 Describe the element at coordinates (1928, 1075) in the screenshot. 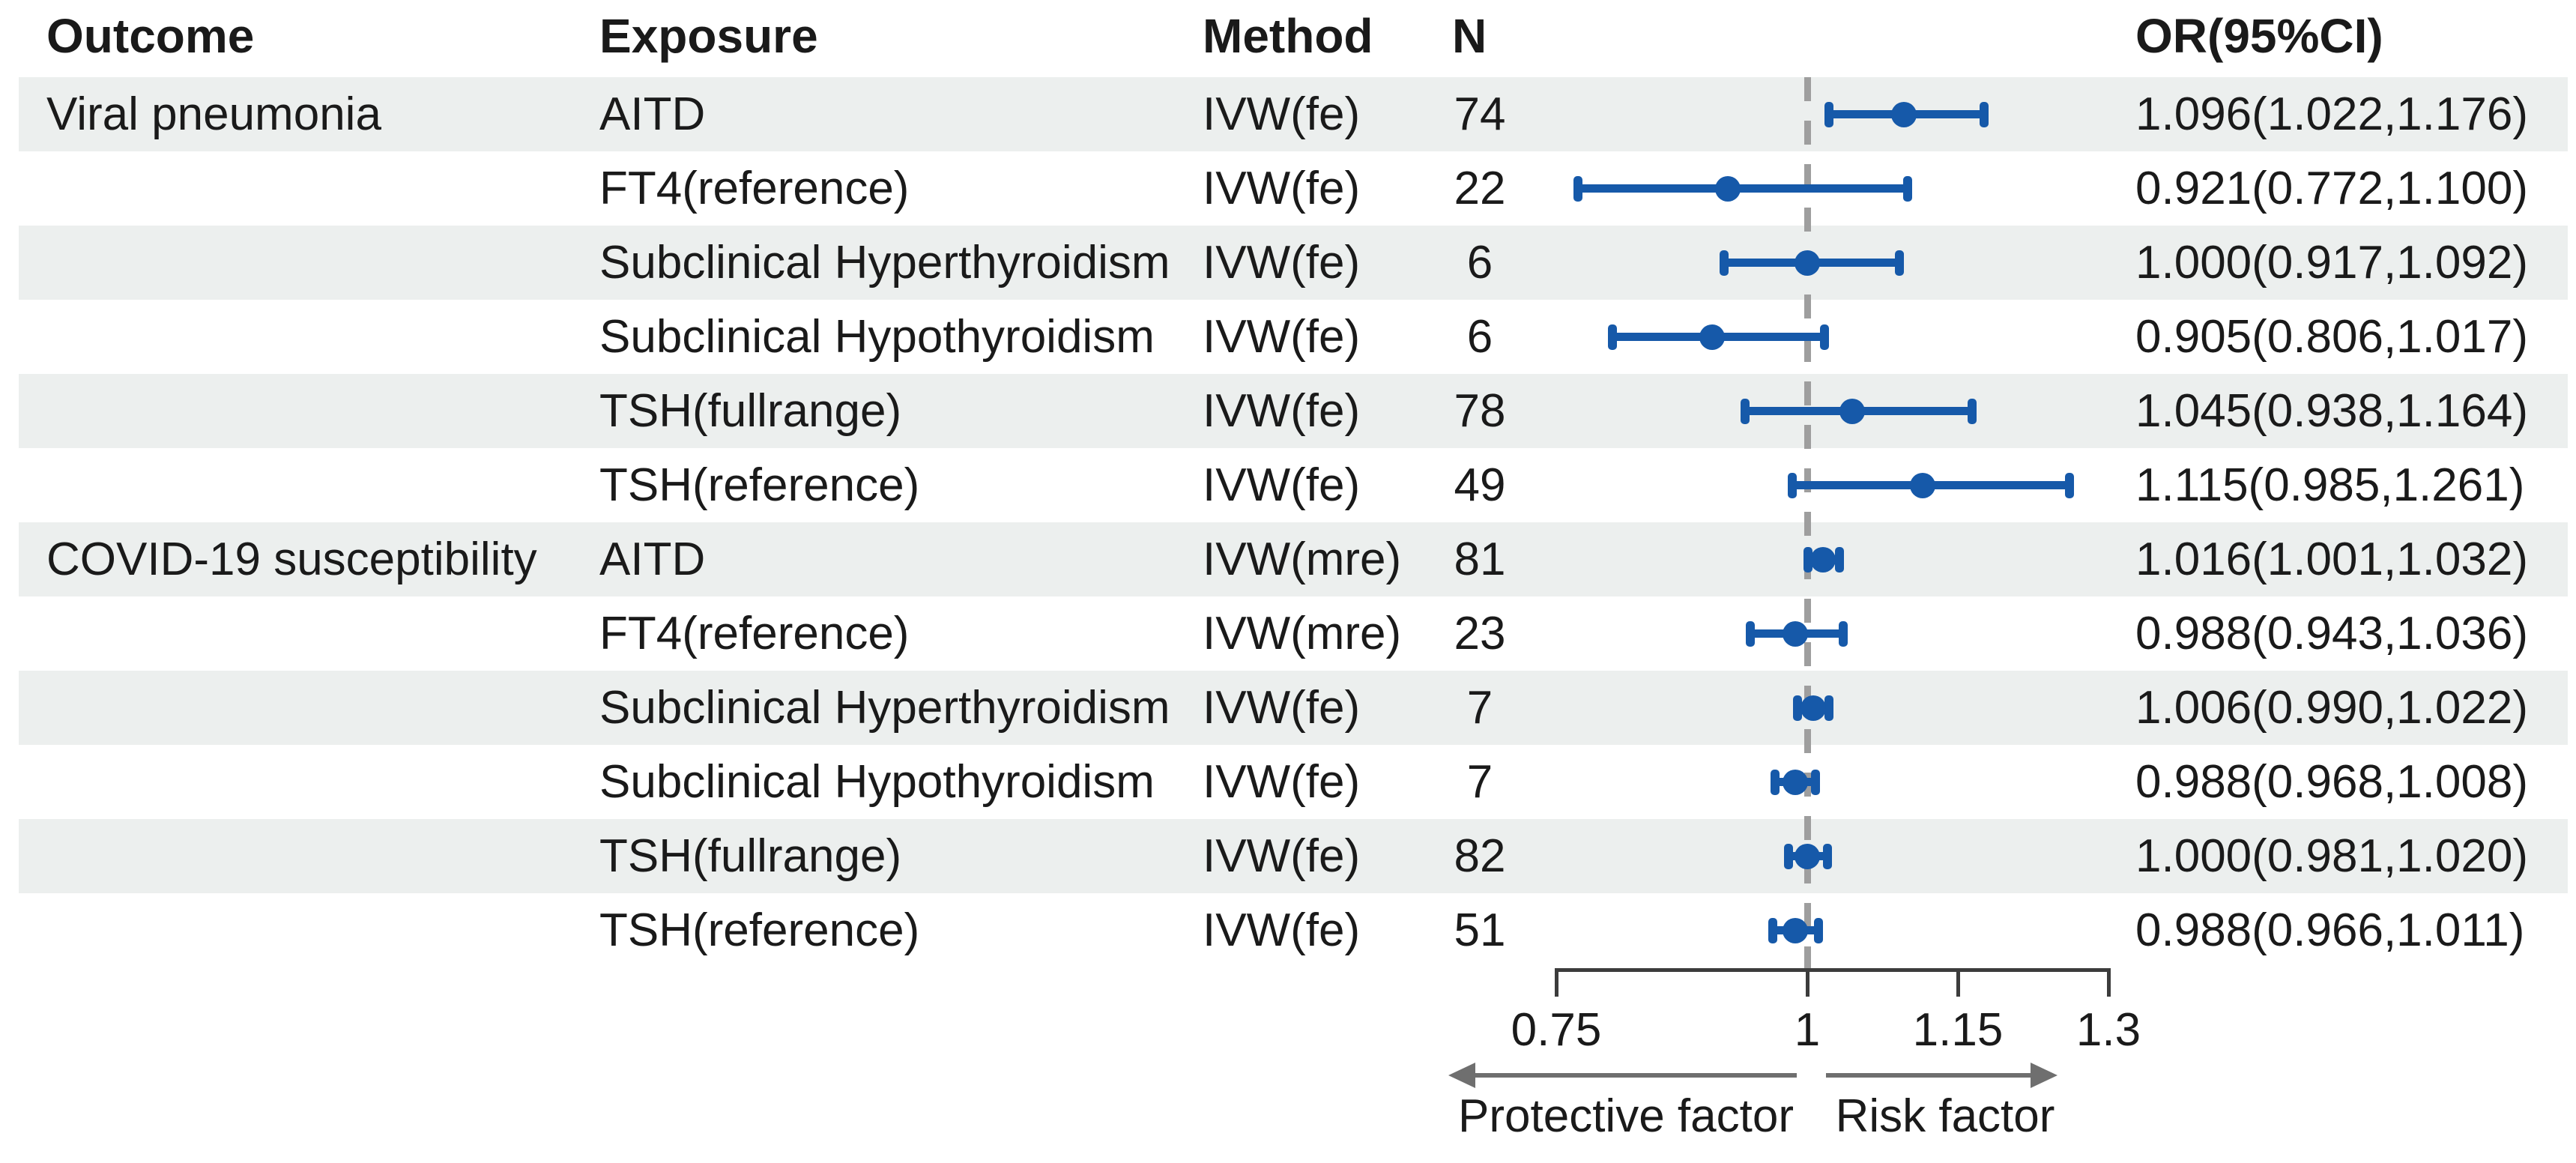

I see `risk-arrow-line` at that location.